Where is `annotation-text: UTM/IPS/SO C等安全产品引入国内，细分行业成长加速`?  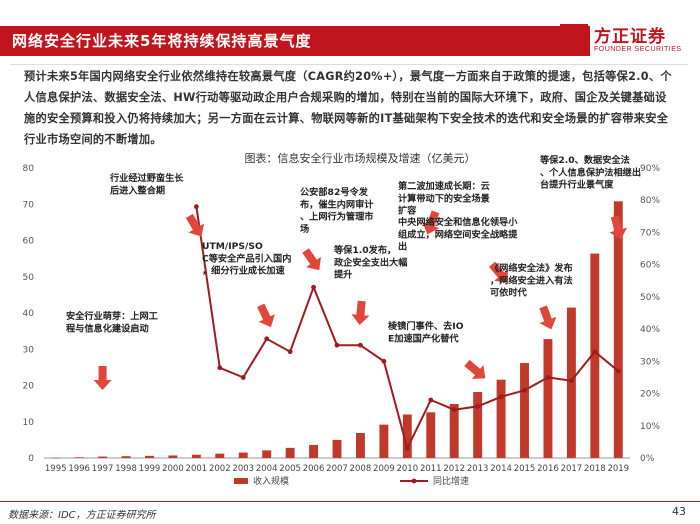 annotation-text: UTM/IPS/SO C等安全产品引入国内，细分行业成长加速 is located at coordinates (246, 258).